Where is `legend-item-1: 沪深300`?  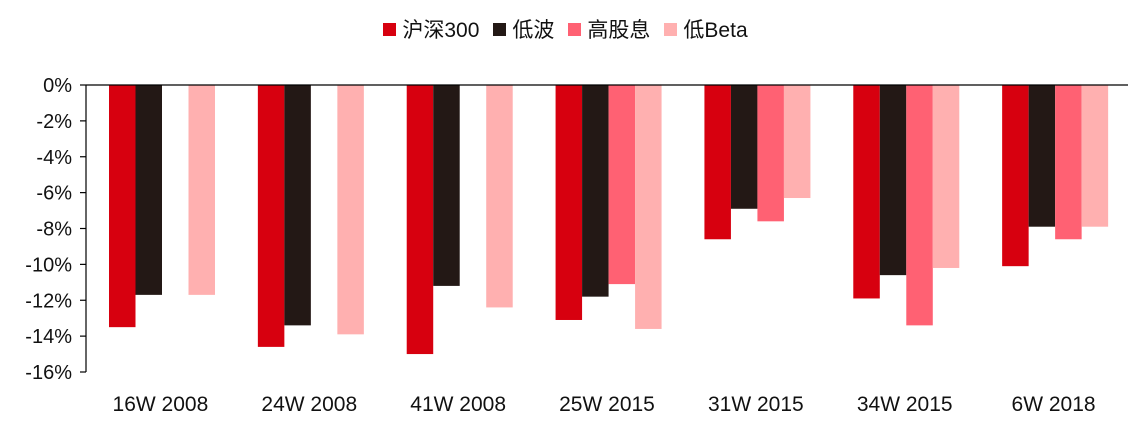 legend-item-1: 沪深300 is located at coordinates (431, 29).